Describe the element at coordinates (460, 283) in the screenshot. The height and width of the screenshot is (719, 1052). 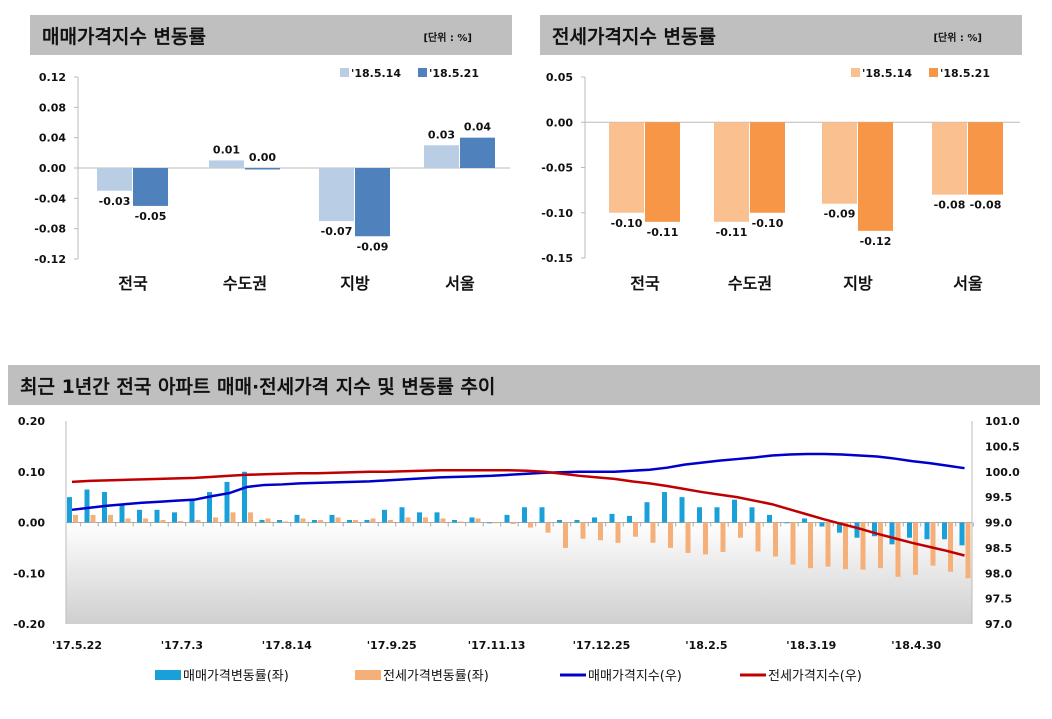
I see `category-label: 서울` at that location.